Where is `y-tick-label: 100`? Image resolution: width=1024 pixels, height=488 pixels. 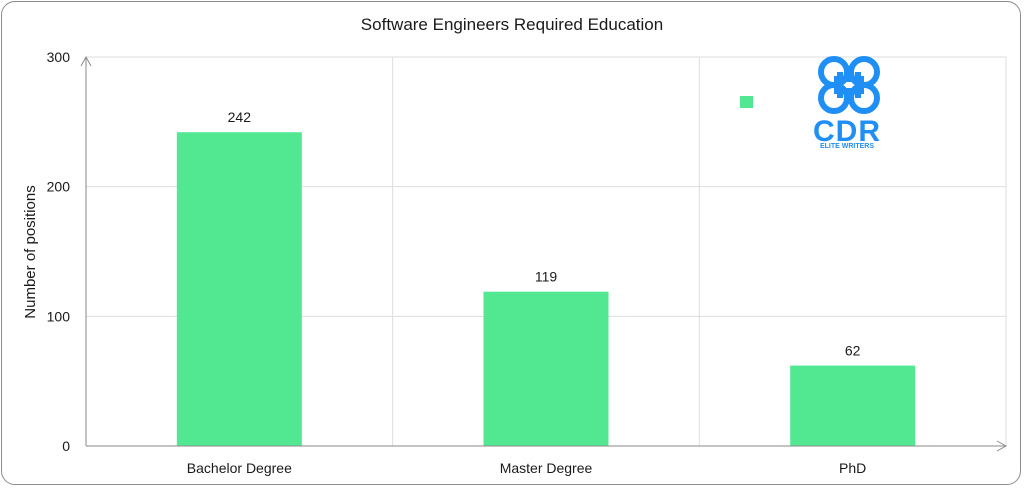
y-tick-label: 100 is located at coordinates (59, 316).